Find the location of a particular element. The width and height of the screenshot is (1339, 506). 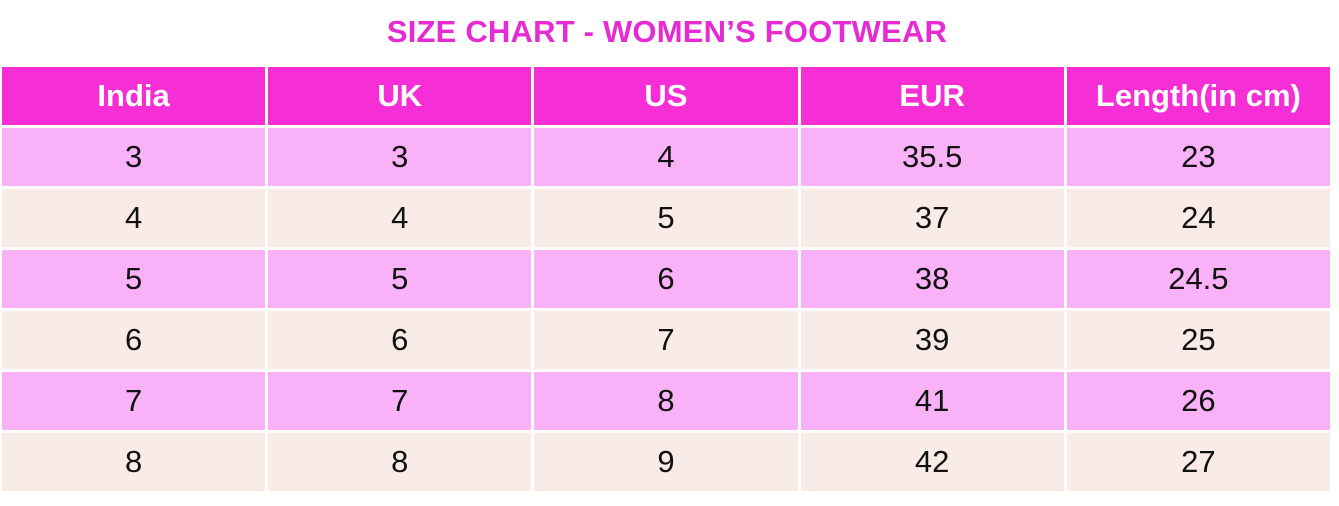

cell-us: 9 is located at coordinates (666, 462).